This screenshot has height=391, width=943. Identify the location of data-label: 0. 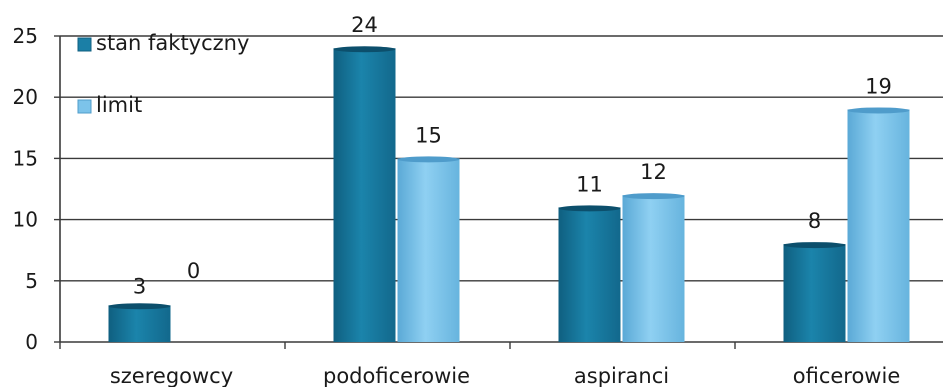
(193, 271).